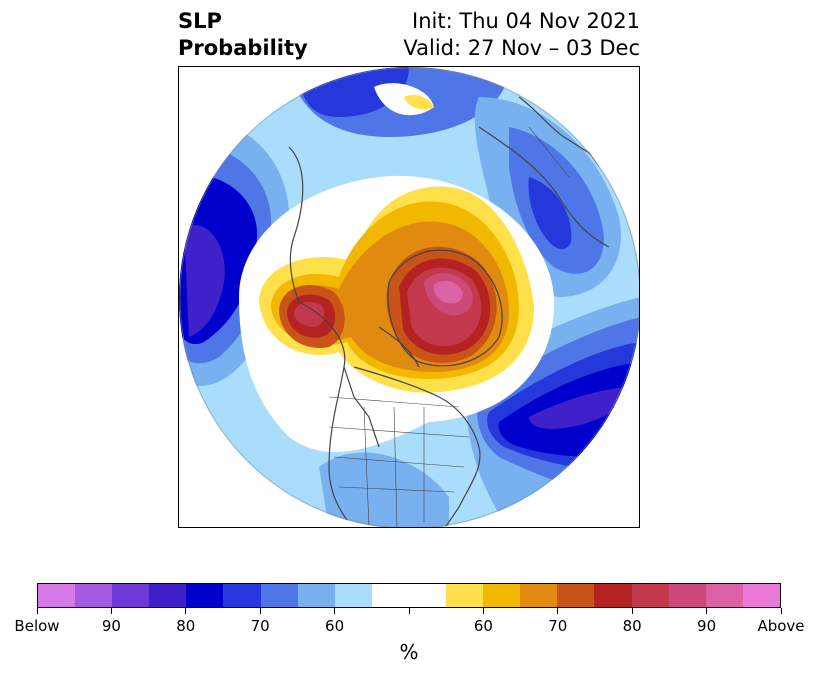 The width and height of the screenshot is (819, 676). What do you see at coordinates (781, 626) in the screenshot?
I see `colorbar-tick-label: Above` at bounding box center [781, 626].